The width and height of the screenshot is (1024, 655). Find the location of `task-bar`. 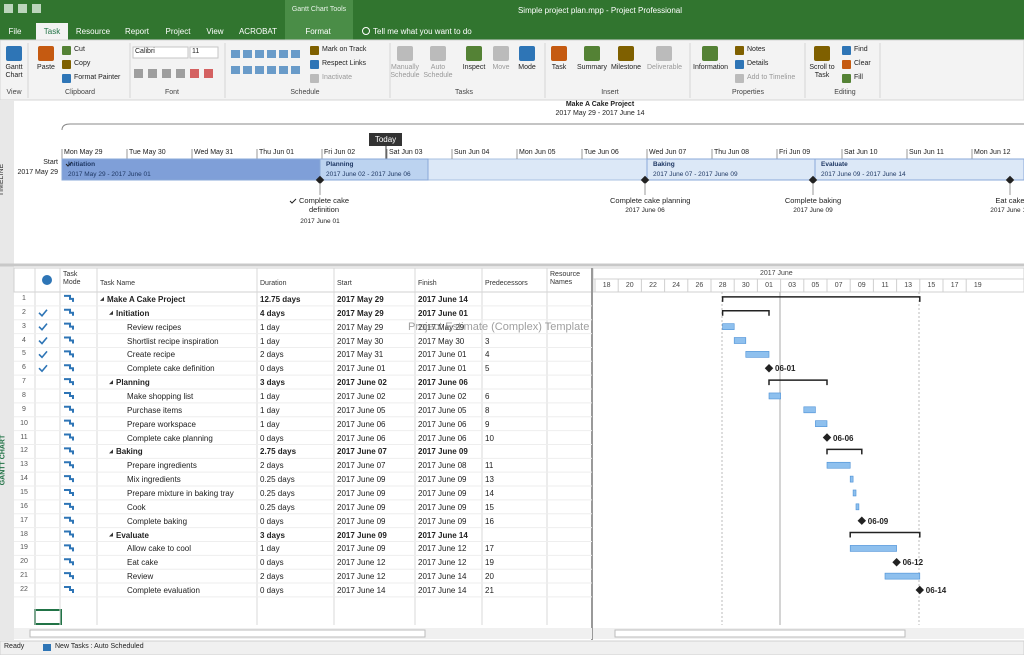

task-bar is located at coordinates (902, 576).